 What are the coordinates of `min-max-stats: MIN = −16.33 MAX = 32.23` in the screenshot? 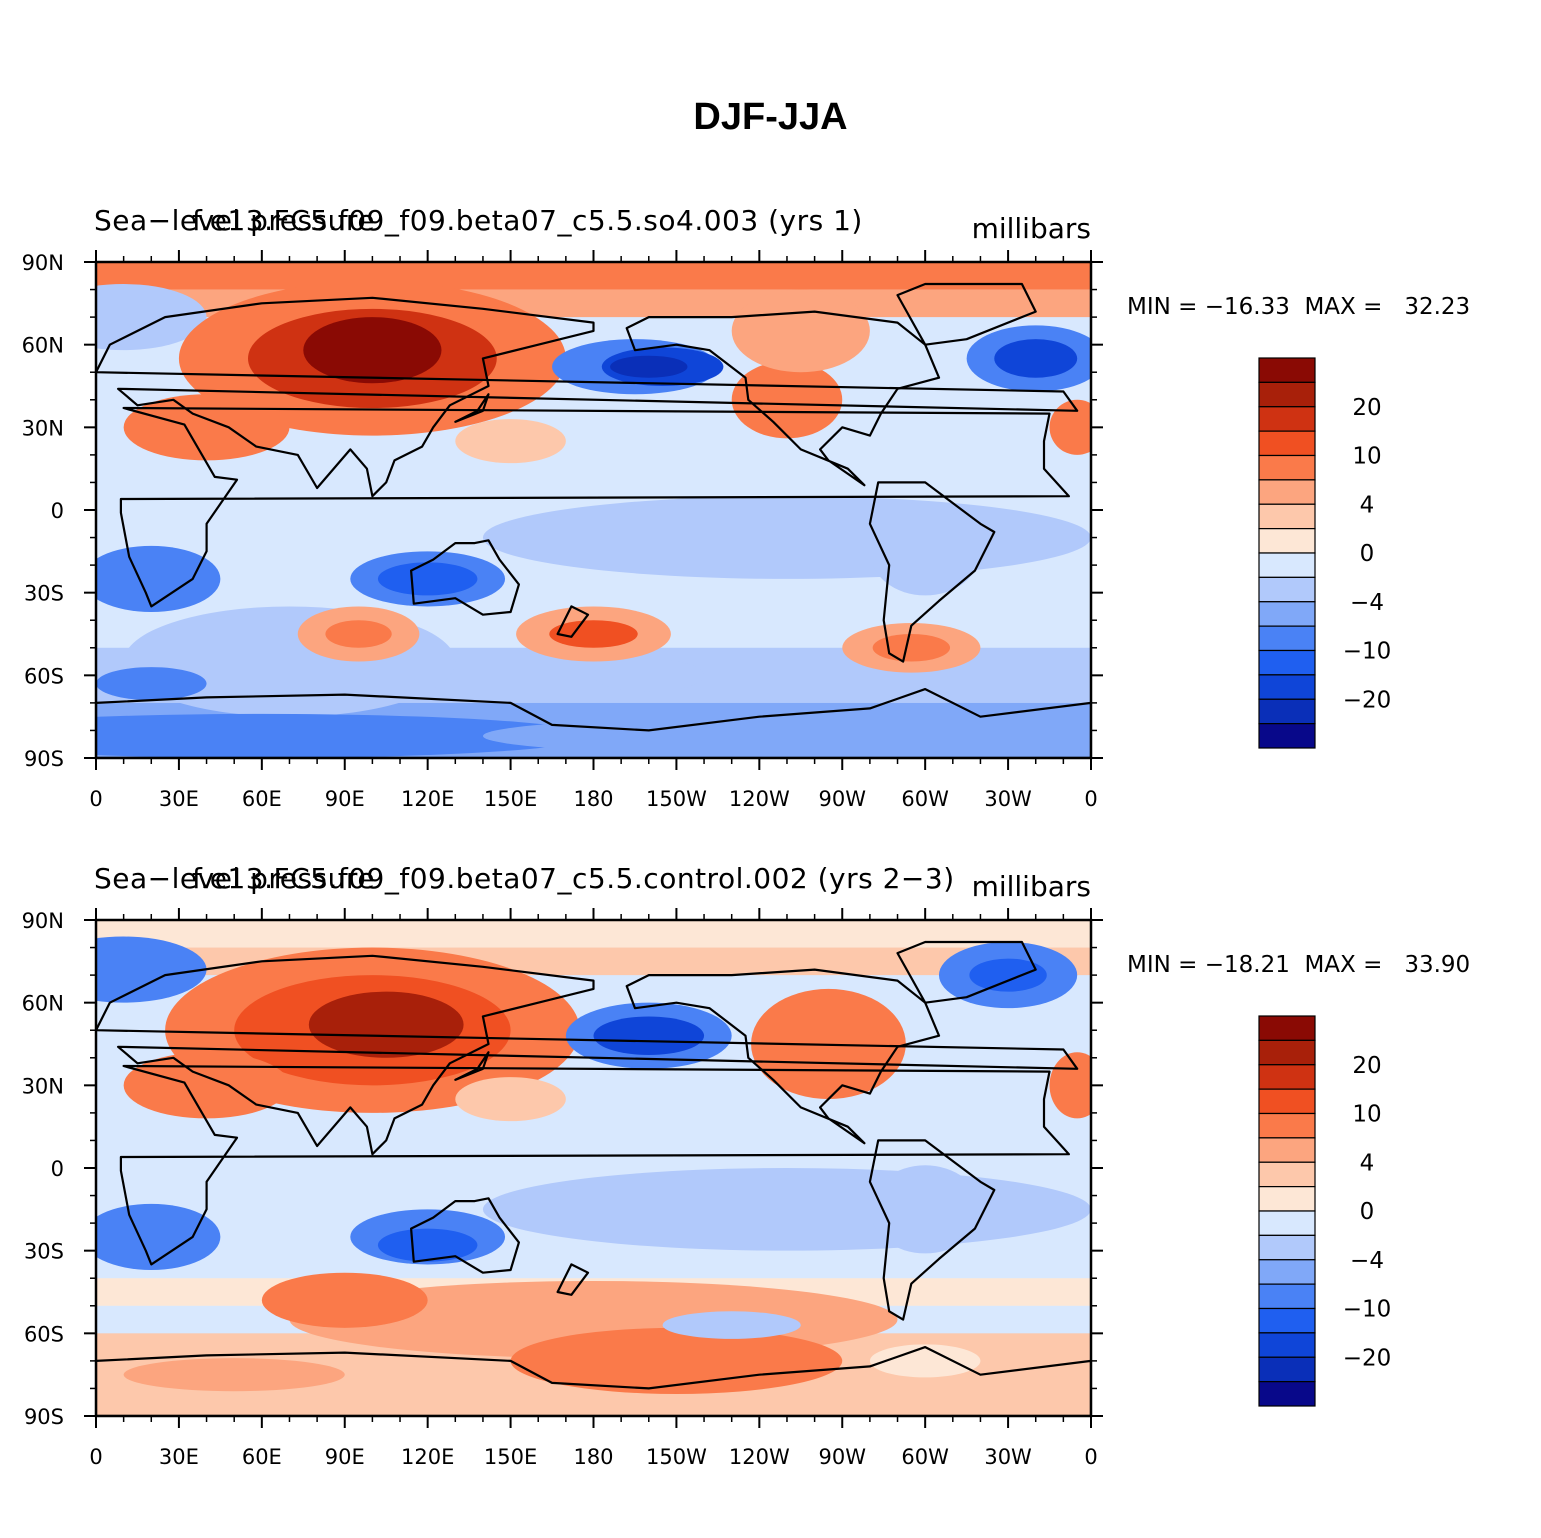 It's located at (1299, 307).